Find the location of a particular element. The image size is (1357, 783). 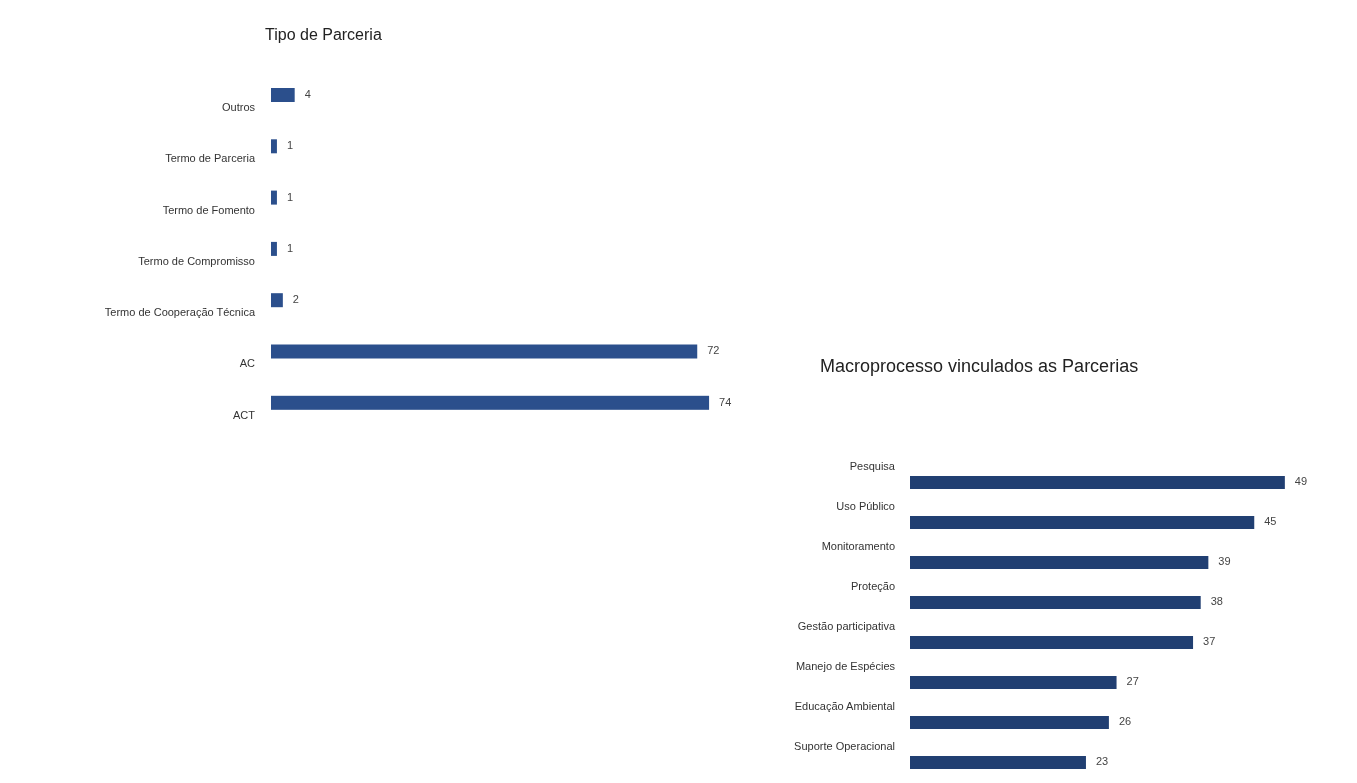

data-label: 26 is located at coordinates (1125, 721).